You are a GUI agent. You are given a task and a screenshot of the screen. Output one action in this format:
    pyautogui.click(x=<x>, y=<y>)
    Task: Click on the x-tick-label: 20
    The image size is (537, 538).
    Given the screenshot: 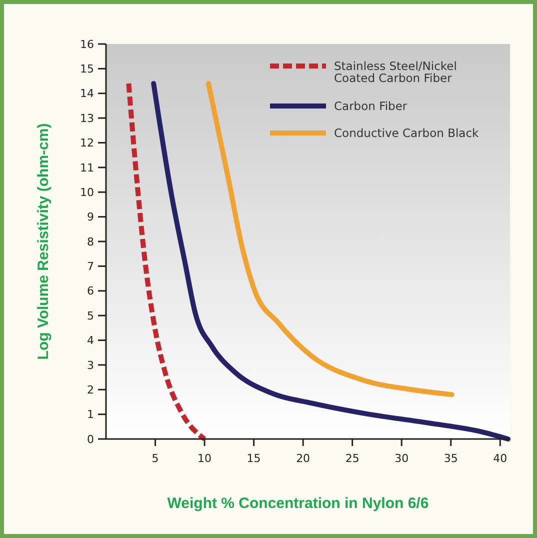 What is the action you would take?
    pyautogui.click(x=303, y=458)
    